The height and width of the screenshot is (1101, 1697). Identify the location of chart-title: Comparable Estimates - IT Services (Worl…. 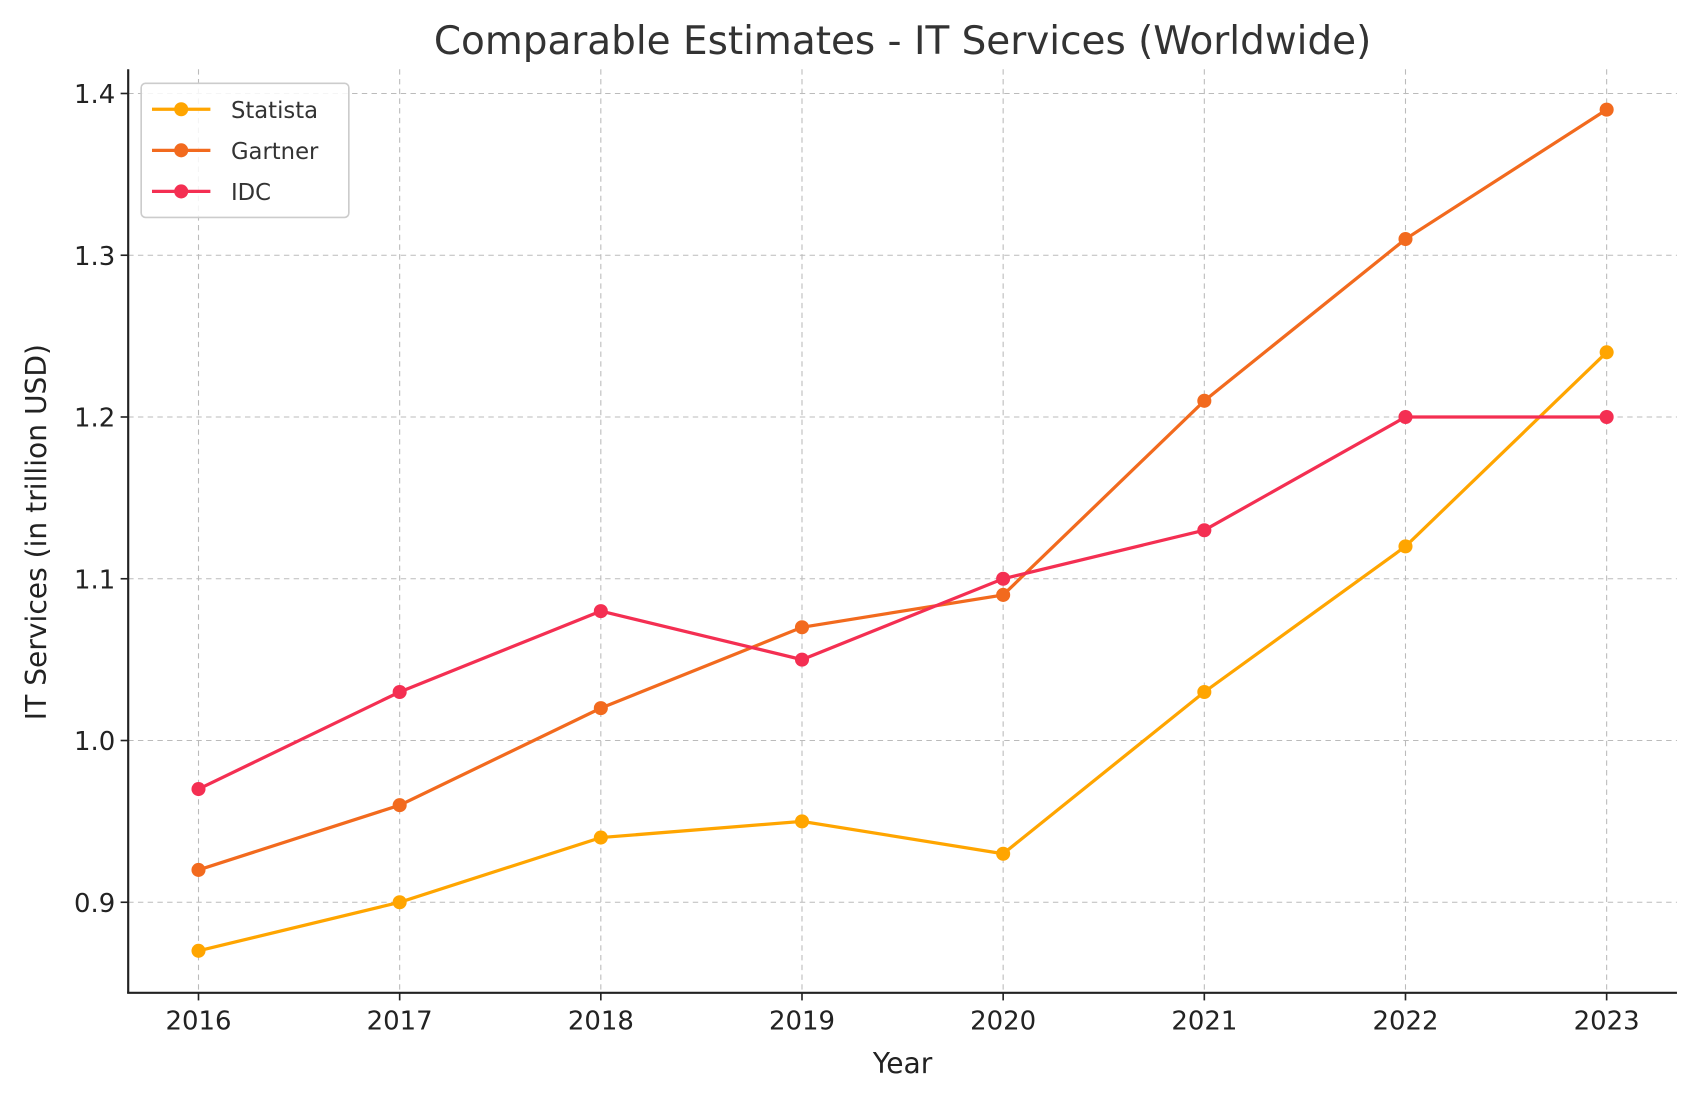
(902, 41).